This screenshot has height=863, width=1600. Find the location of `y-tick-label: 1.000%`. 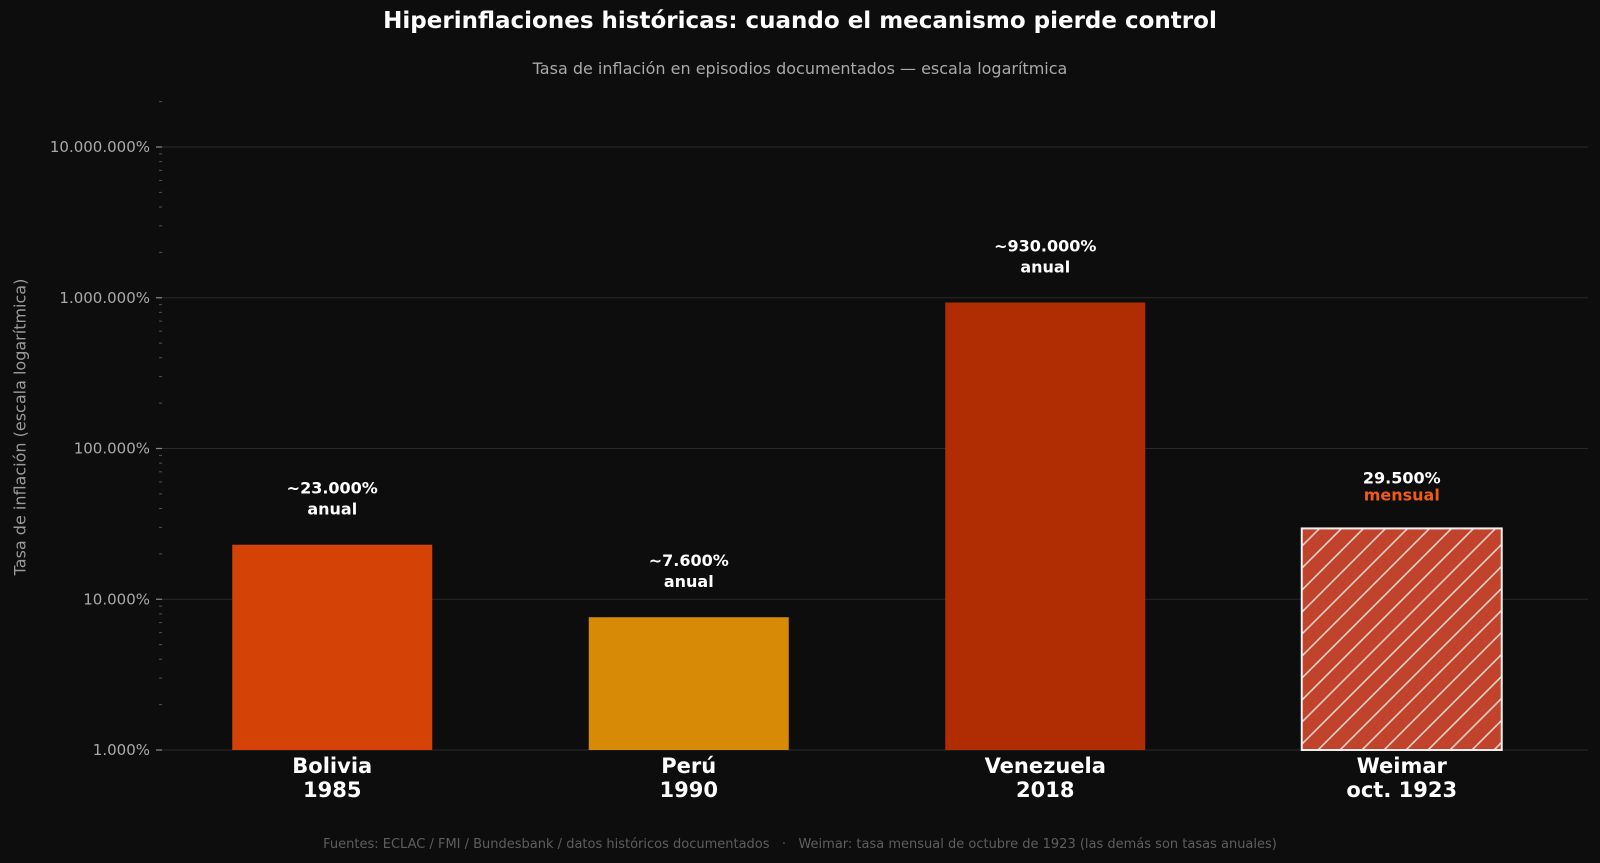

y-tick-label: 1.000% is located at coordinates (121, 750).